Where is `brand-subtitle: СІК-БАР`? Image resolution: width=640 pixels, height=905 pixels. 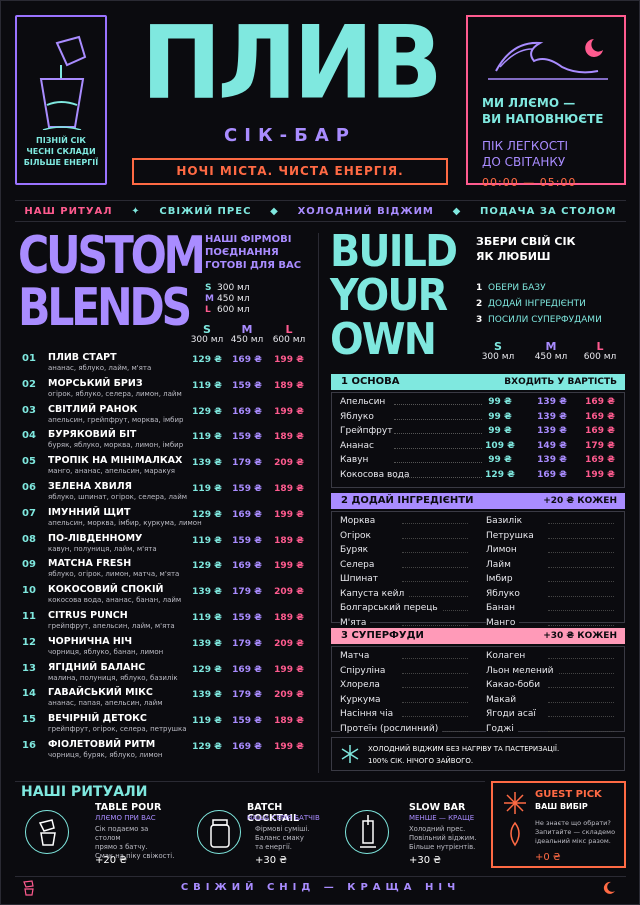
brand-subtitle: СІК-БАР is located at coordinates (290, 135).